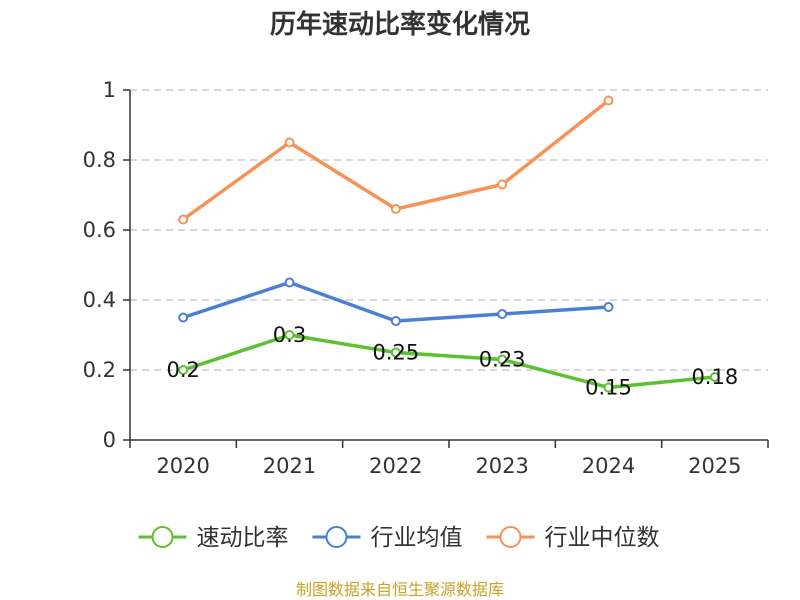  I want to click on y-tick-label: 0.2, so click(99, 370).